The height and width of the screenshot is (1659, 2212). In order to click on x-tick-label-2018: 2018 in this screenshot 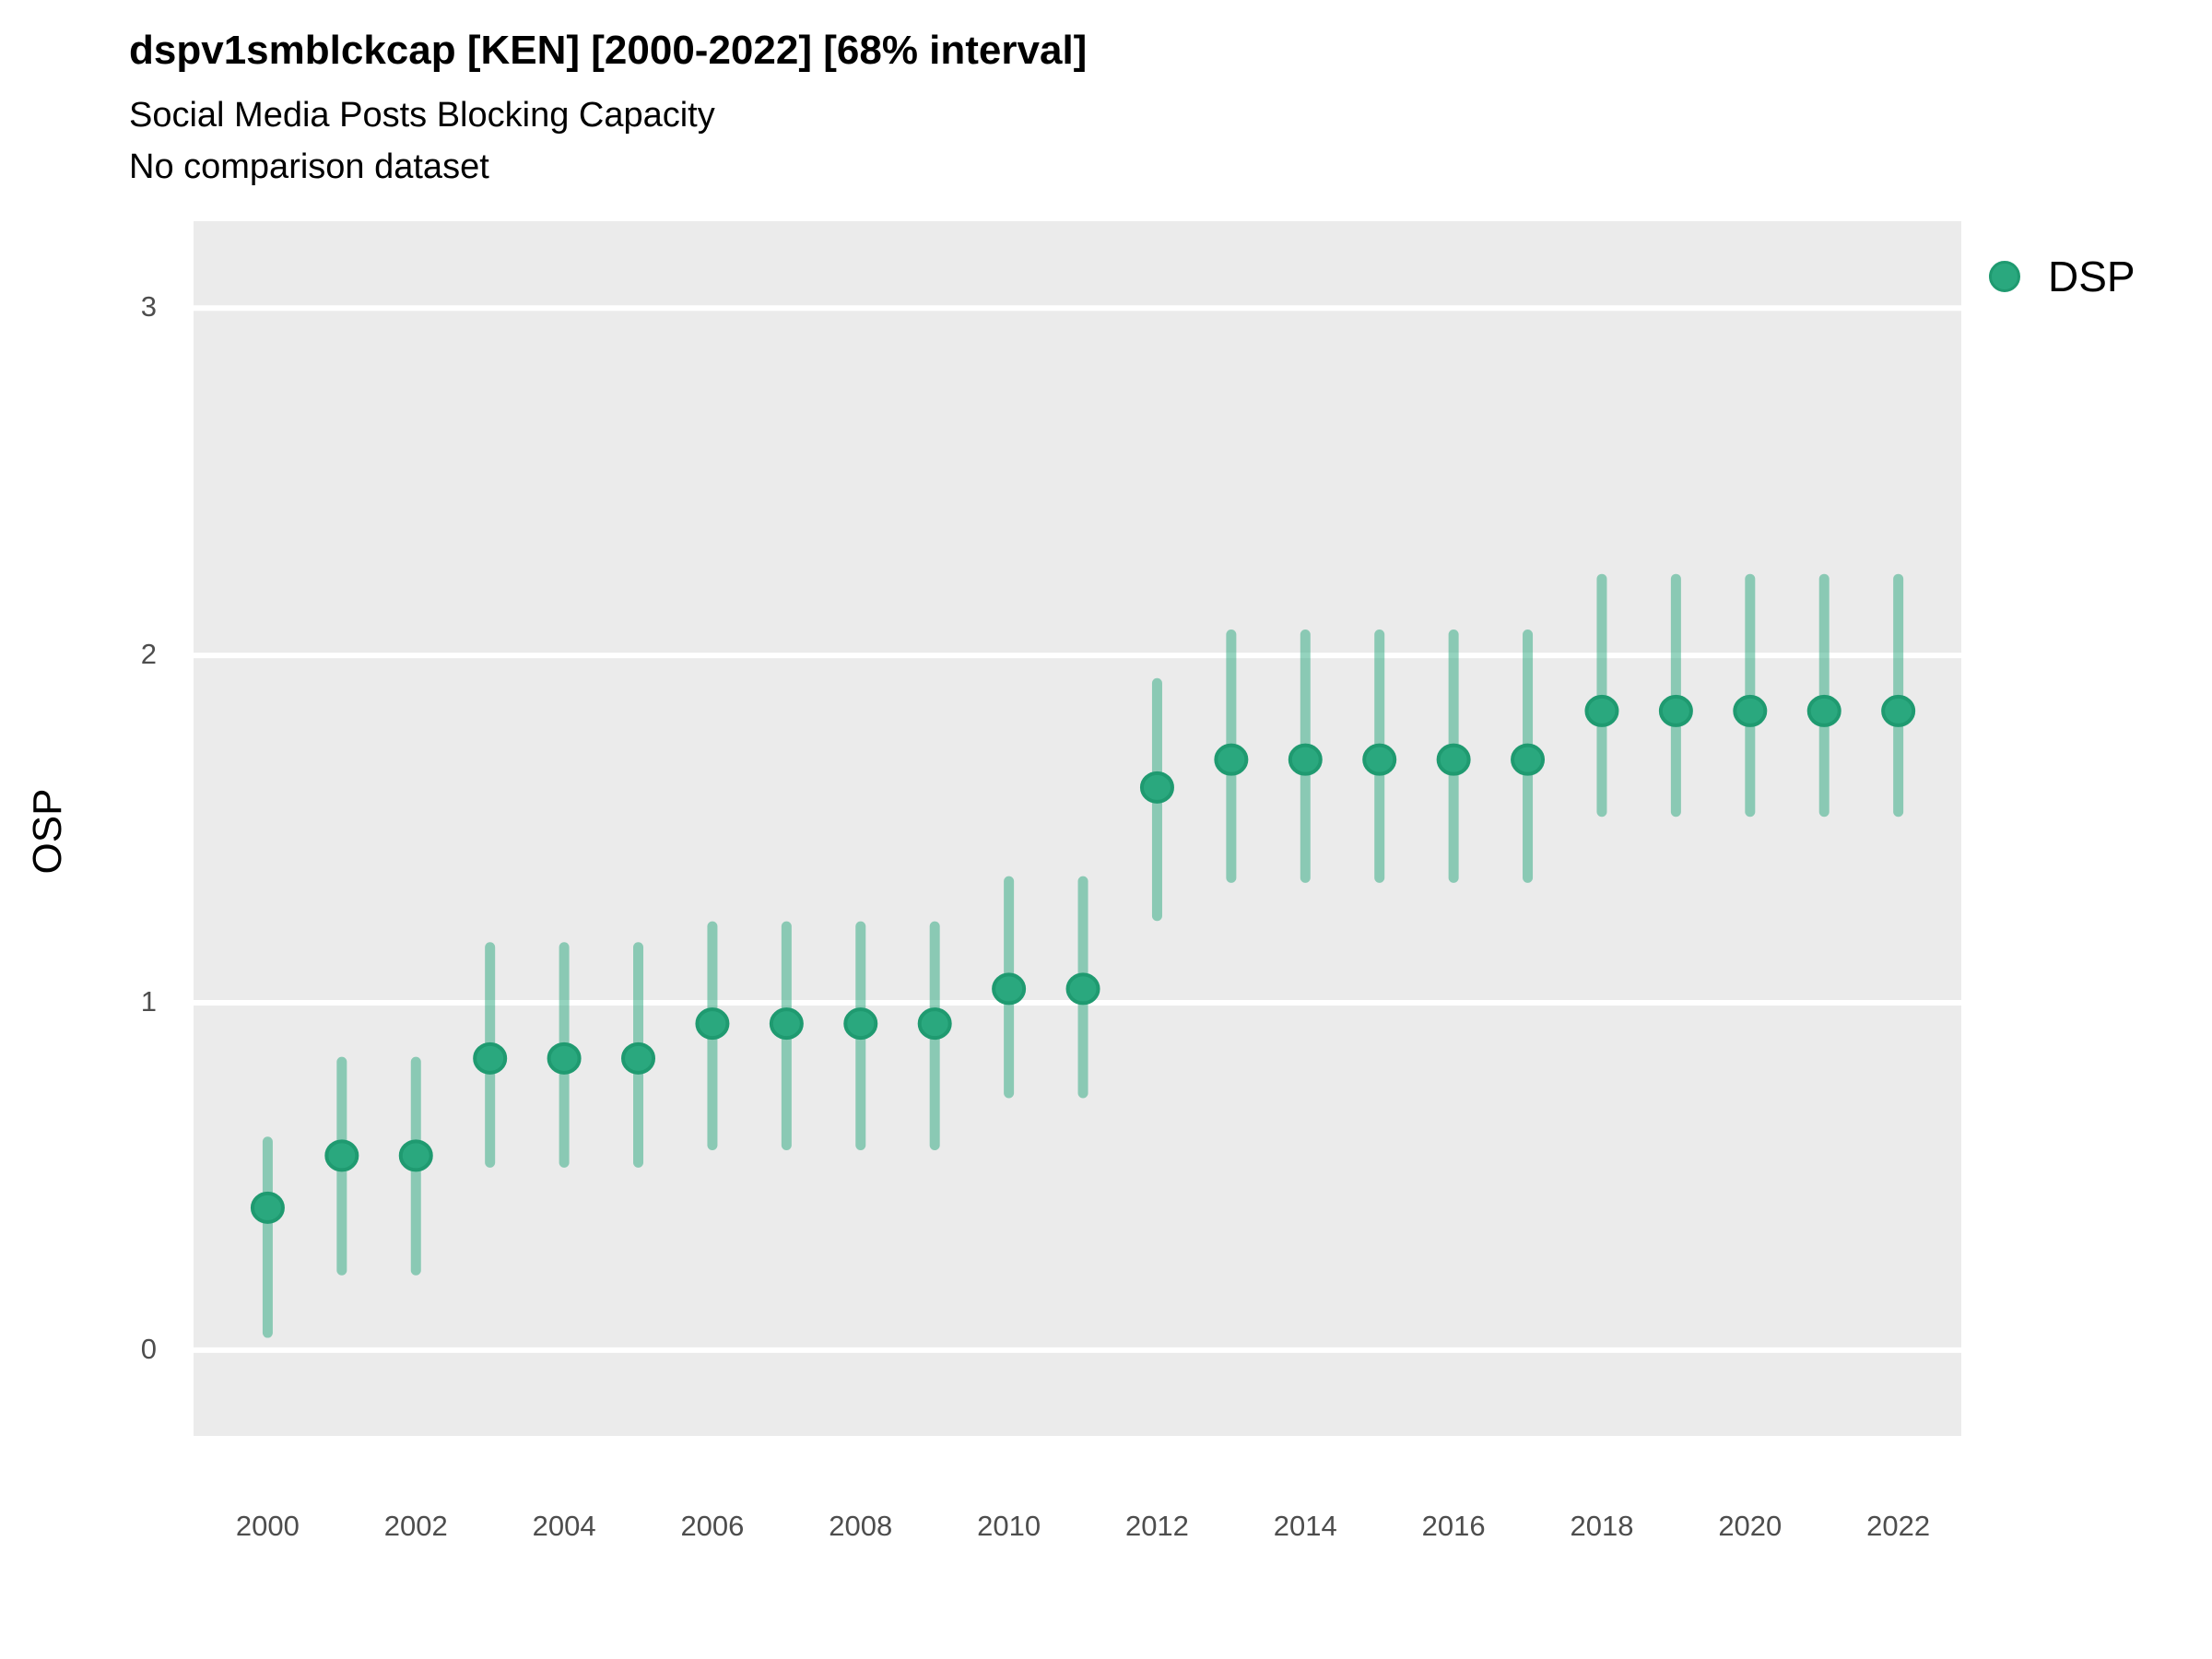, I will do `click(1602, 1526)`.